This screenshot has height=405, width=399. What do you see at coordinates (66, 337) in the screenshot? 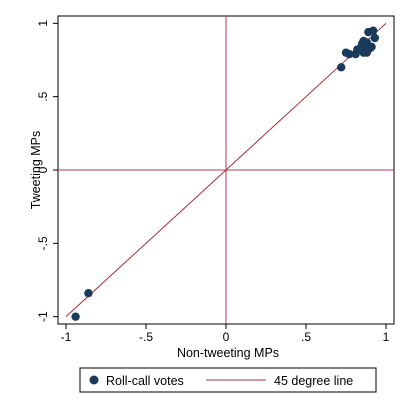
I see `x-tick-label: -1` at bounding box center [66, 337].